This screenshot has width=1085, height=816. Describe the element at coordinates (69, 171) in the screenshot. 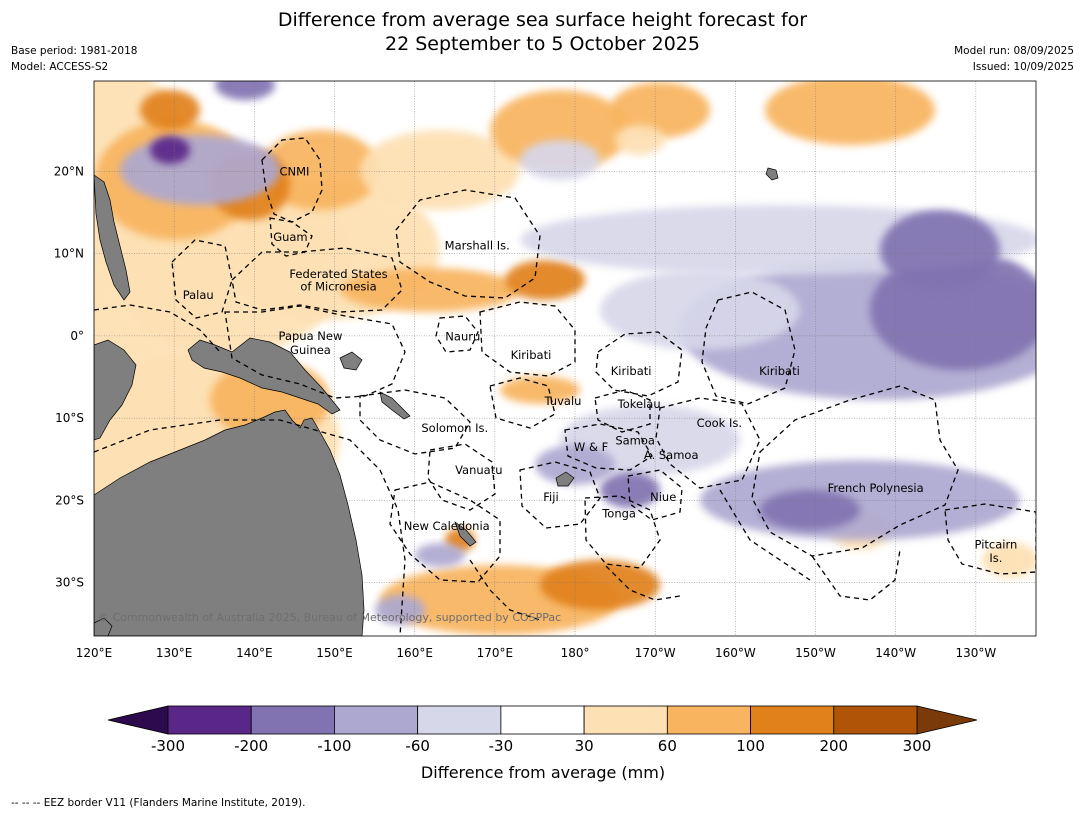

I see `latitude-label: 20°N` at that location.